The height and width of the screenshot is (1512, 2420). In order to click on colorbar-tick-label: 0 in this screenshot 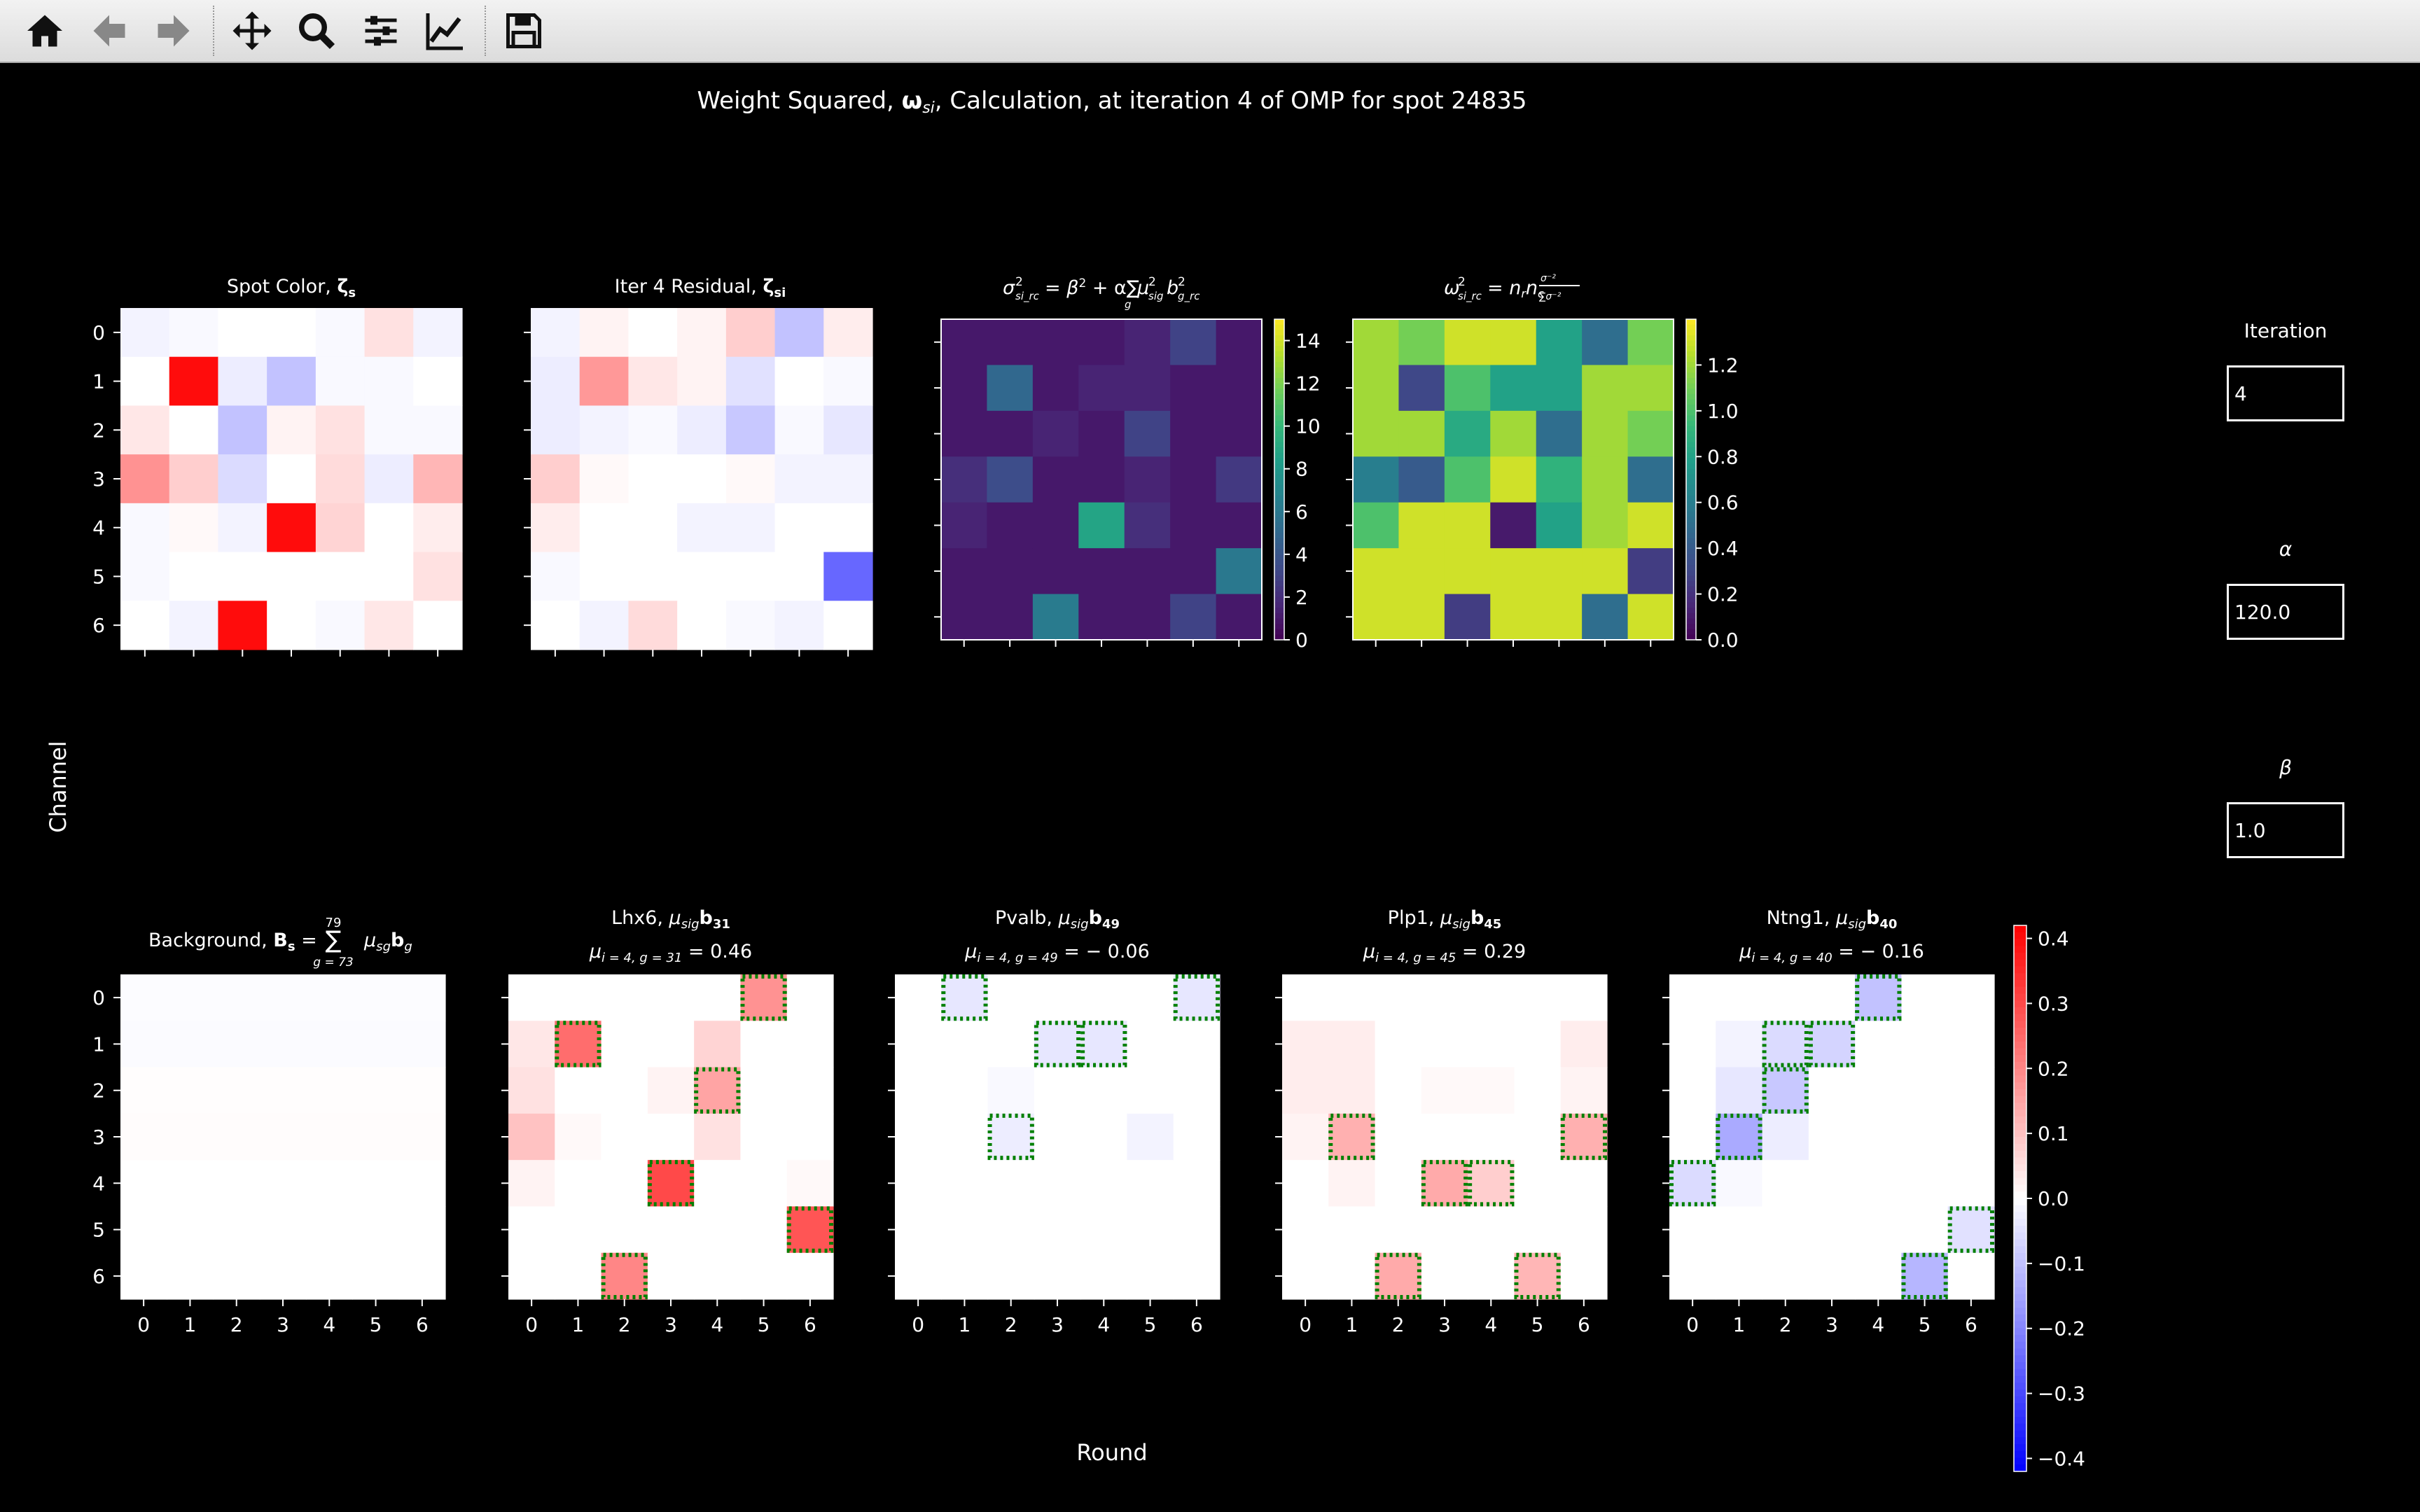, I will do `click(1301, 640)`.